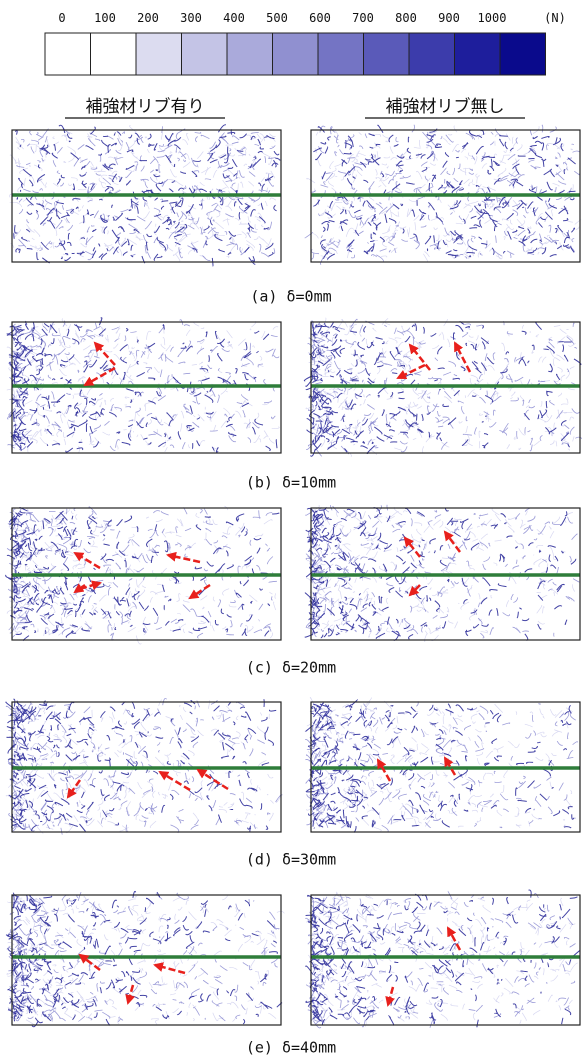  I want to click on panel-caption: (e) δ=40mm, so click(291, 1048).